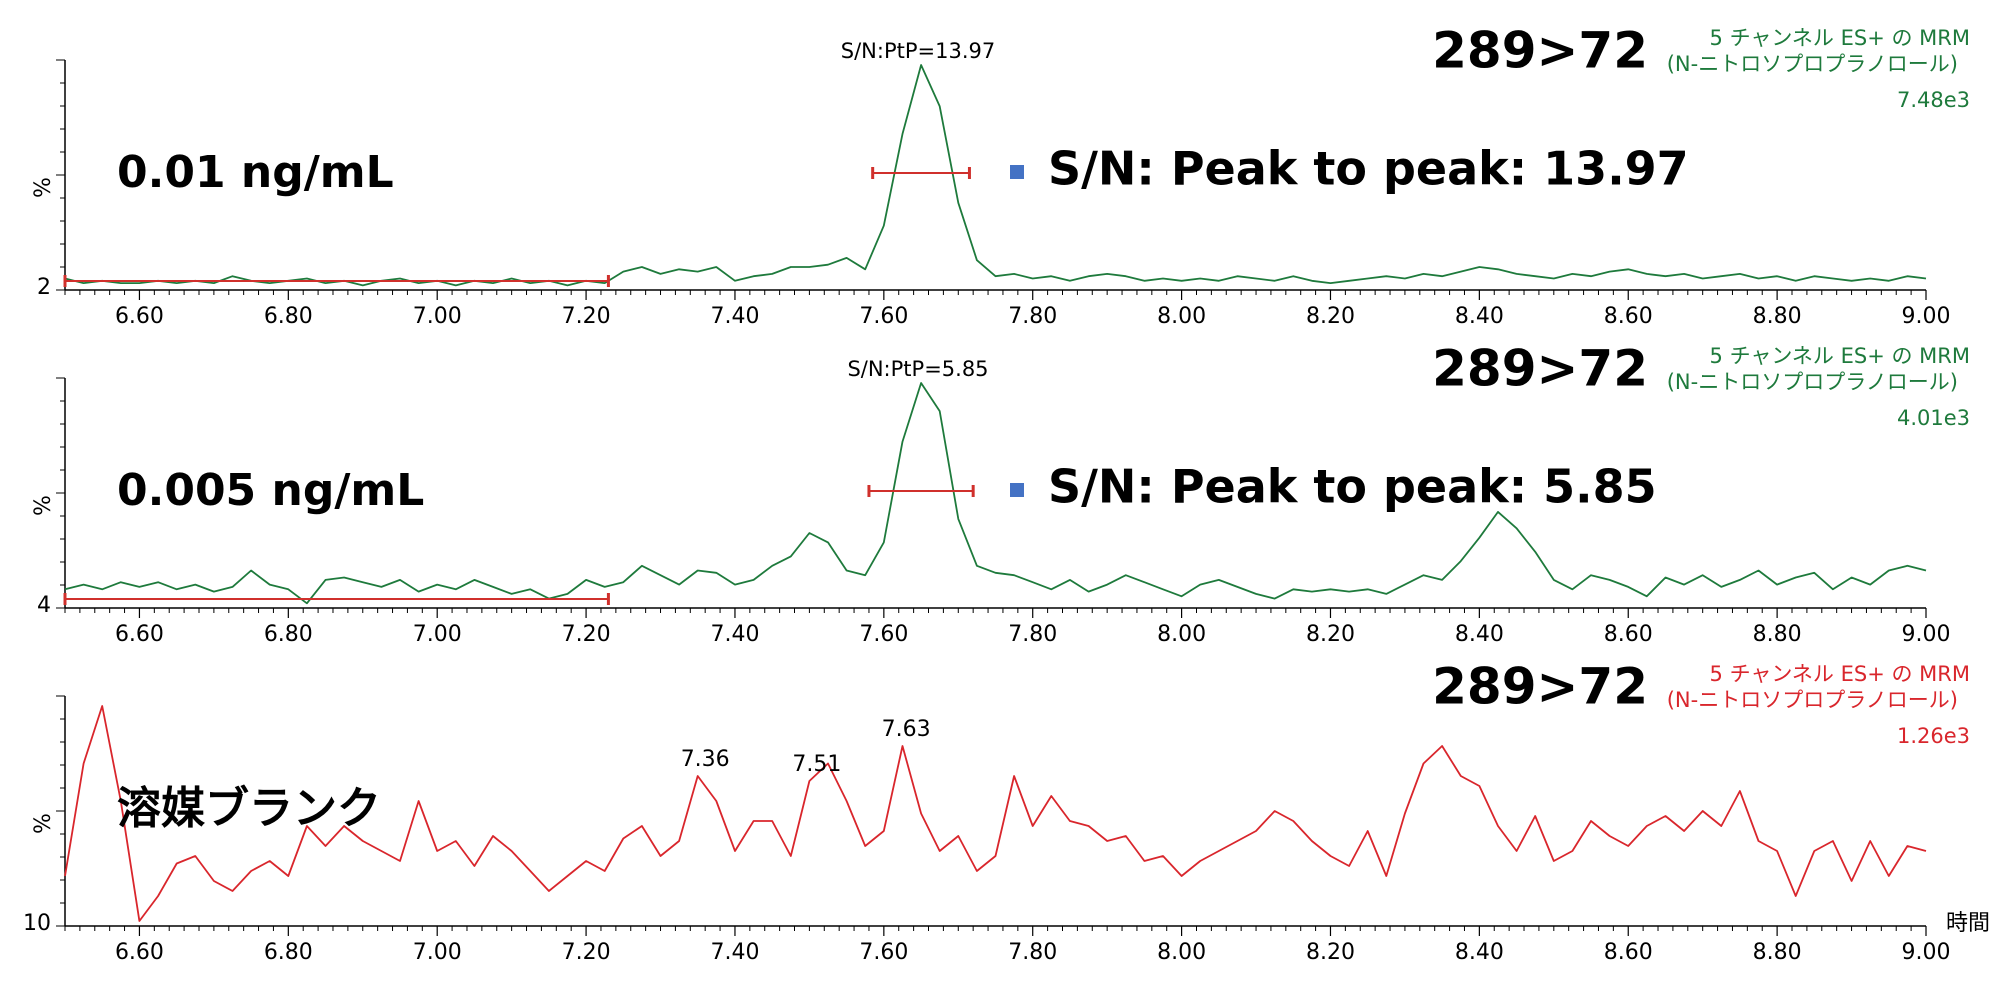 The width and height of the screenshot is (2000, 981). Describe the element at coordinates (37, 923) in the screenshot. I see `y-tick-label: 10` at that location.